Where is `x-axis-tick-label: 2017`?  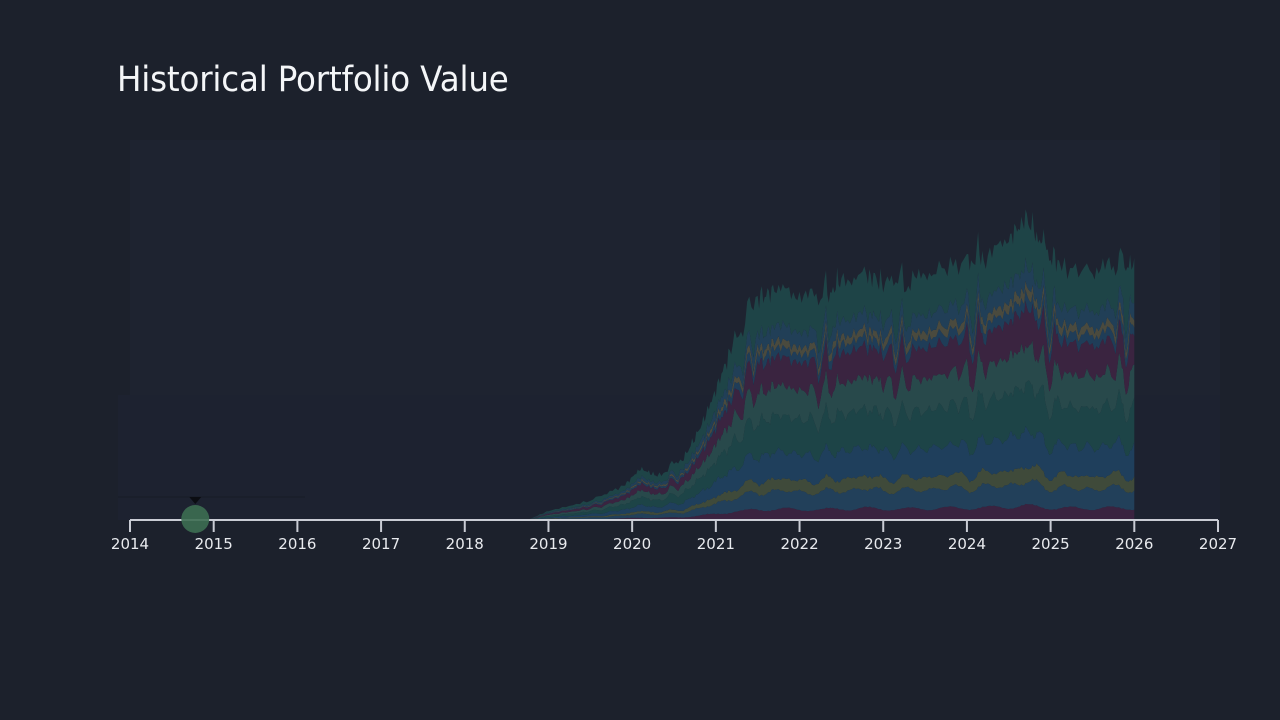 x-axis-tick-label: 2017 is located at coordinates (381, 544).